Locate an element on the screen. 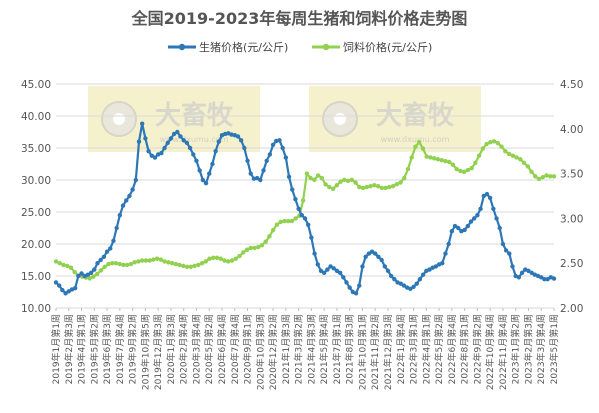 The height and width of the screenshot is (413, 599). x-tick-label: 2022年1月第4周 is located at coordinates (401, 349).